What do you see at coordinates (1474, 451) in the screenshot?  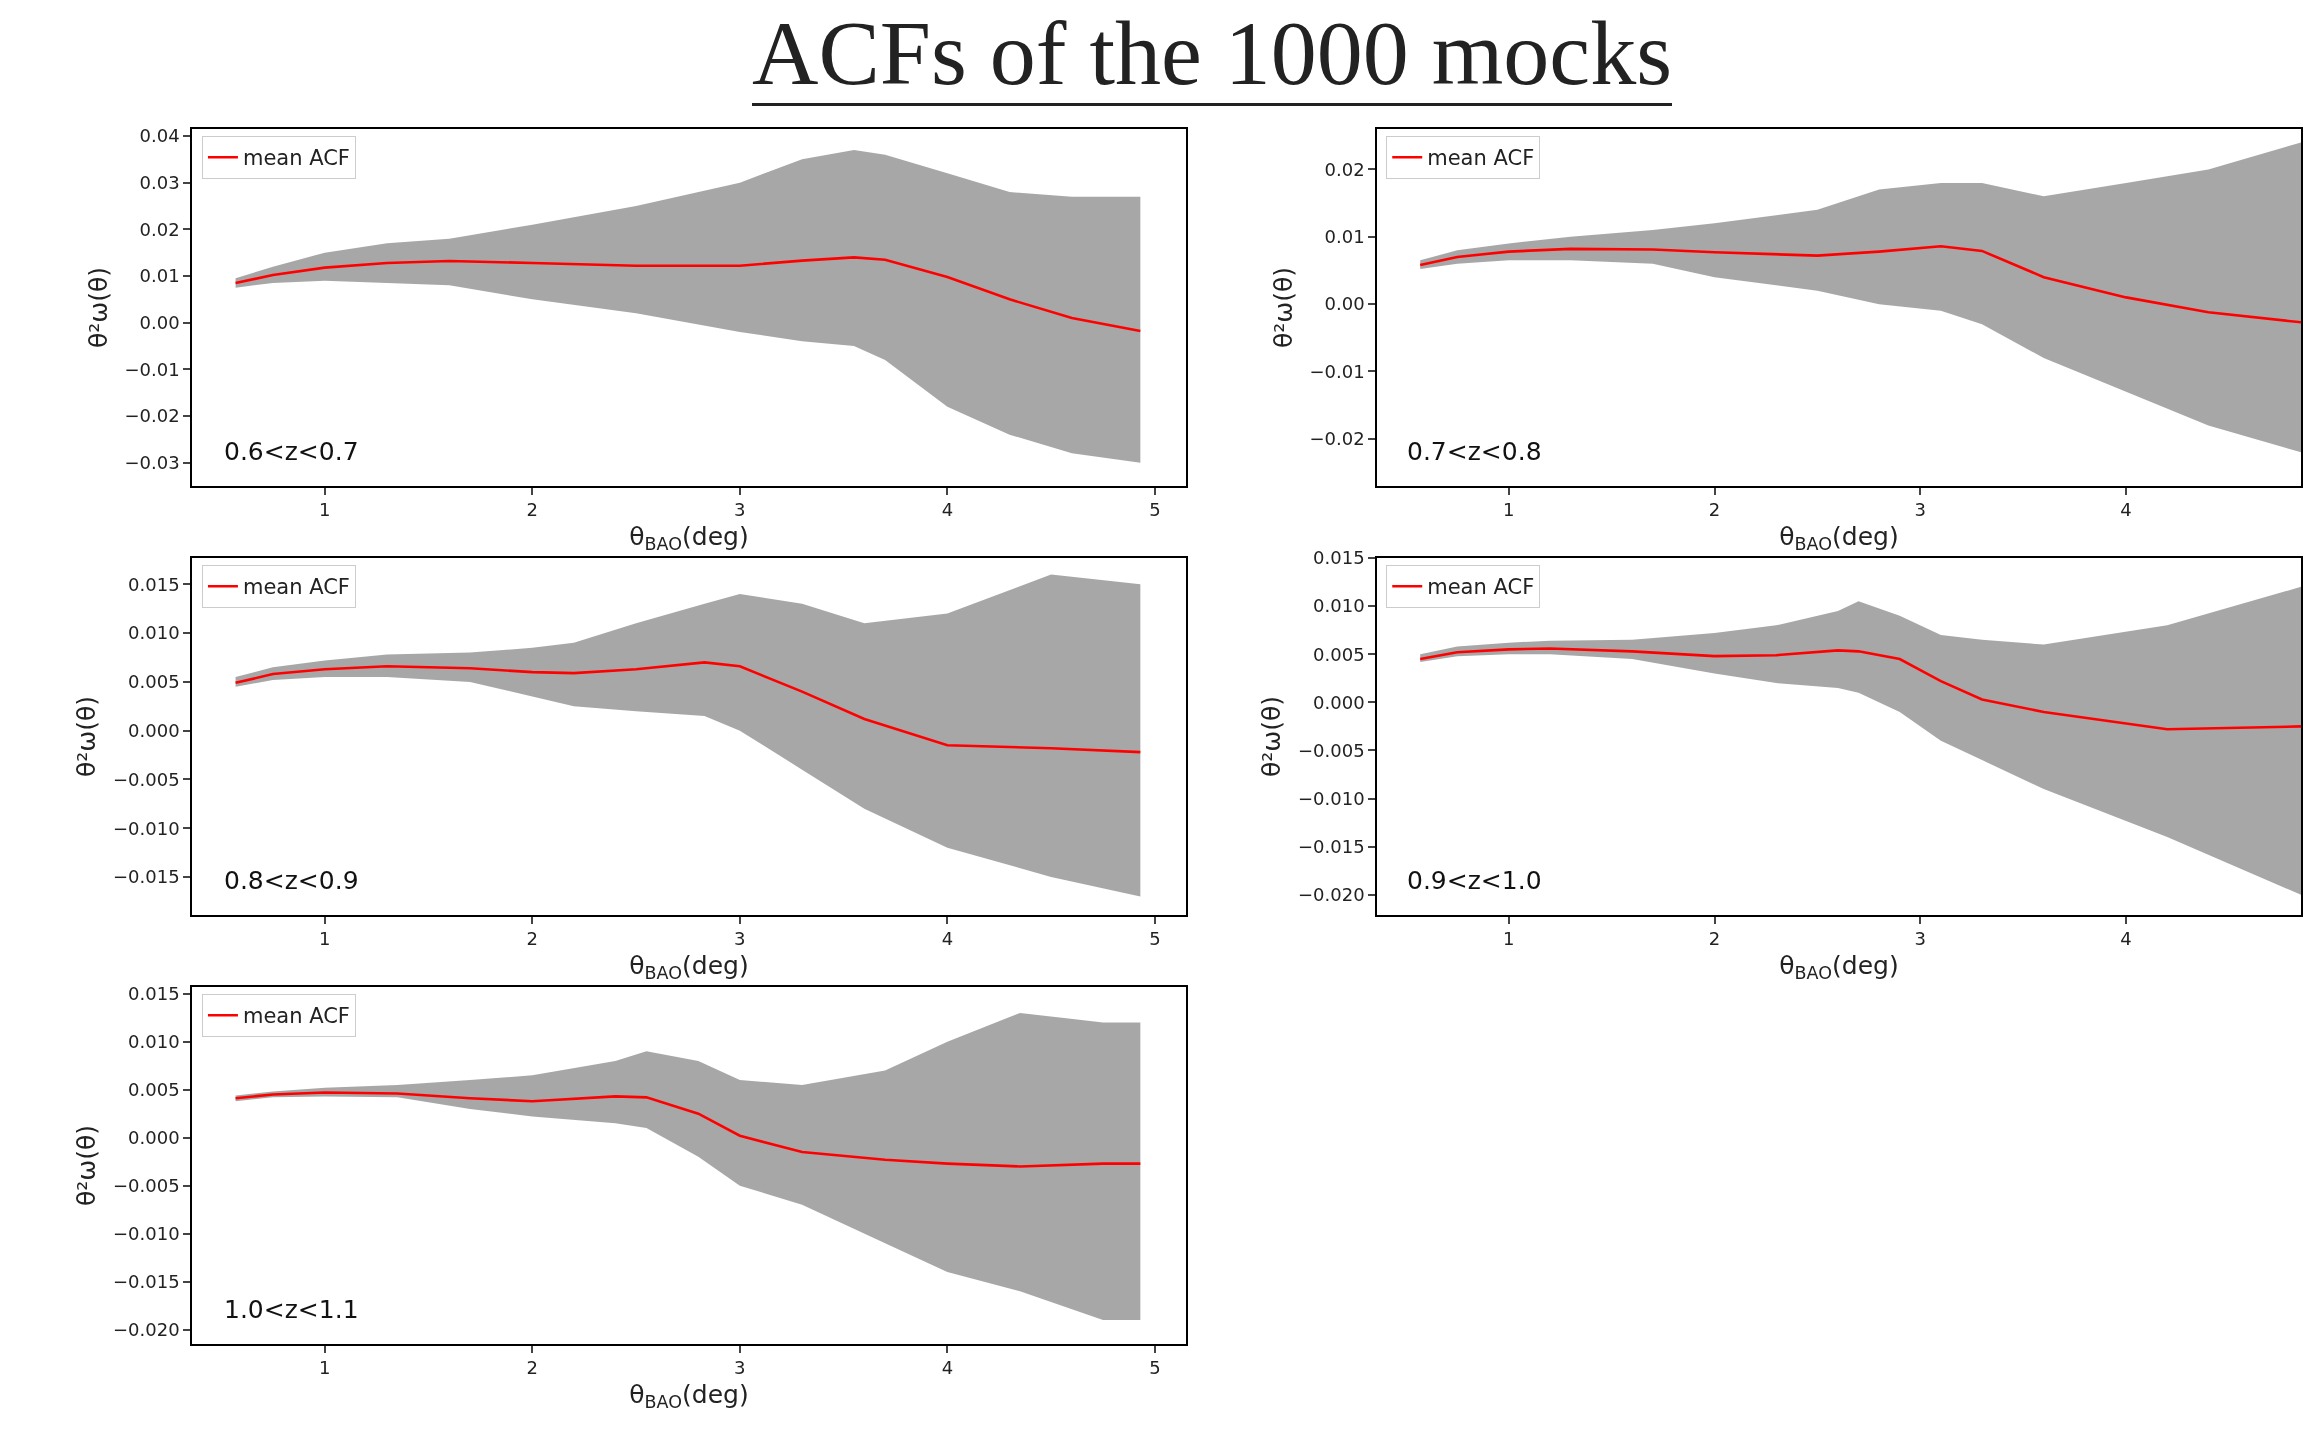 I see `annotation: 0.7<z<0.8` at bounding box center [1474, 451].